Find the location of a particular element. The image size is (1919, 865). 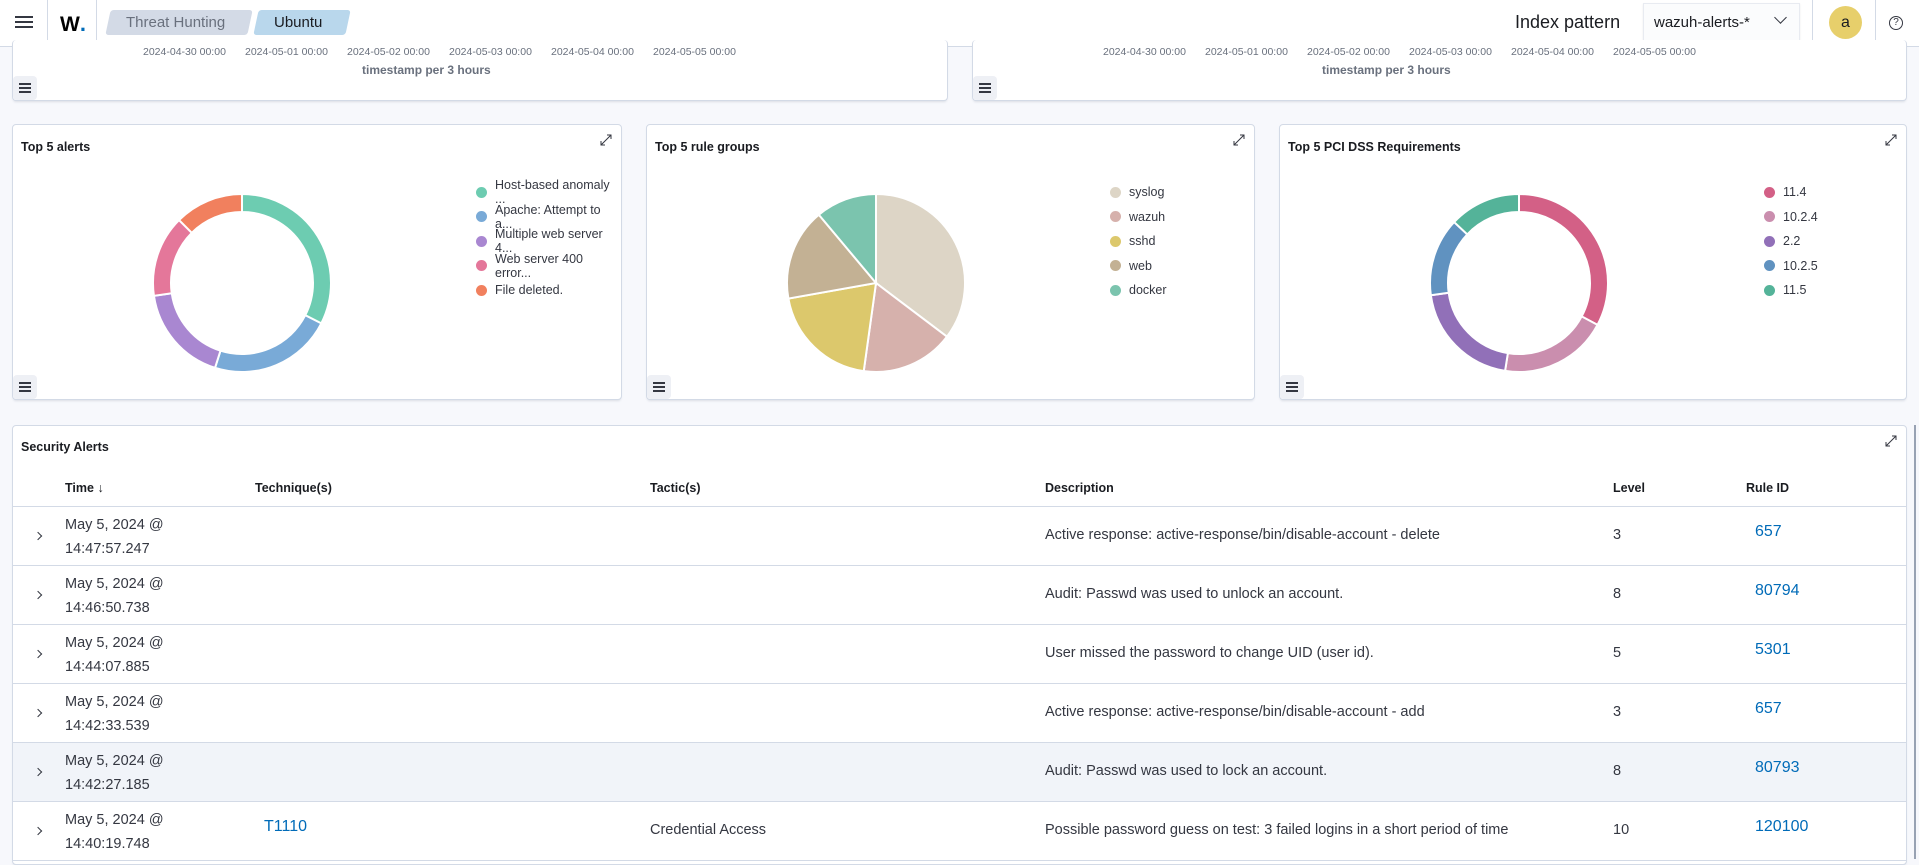

technique-link: T1110 is located at coordinates (285, 826).